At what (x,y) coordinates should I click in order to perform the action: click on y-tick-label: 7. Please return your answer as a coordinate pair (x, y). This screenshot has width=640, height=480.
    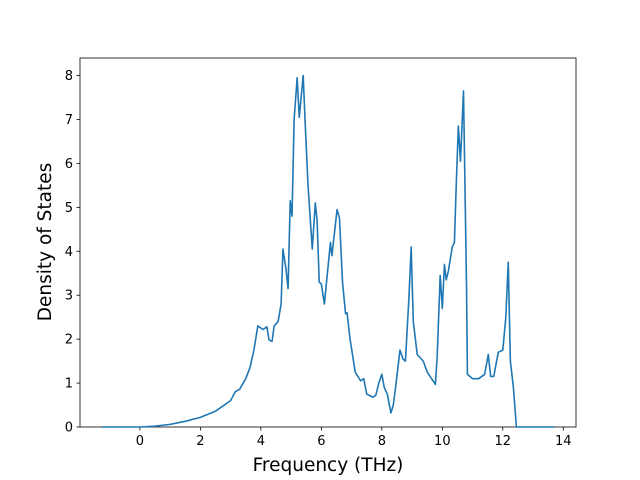
    Looking at the image, I should click on (69, 120).